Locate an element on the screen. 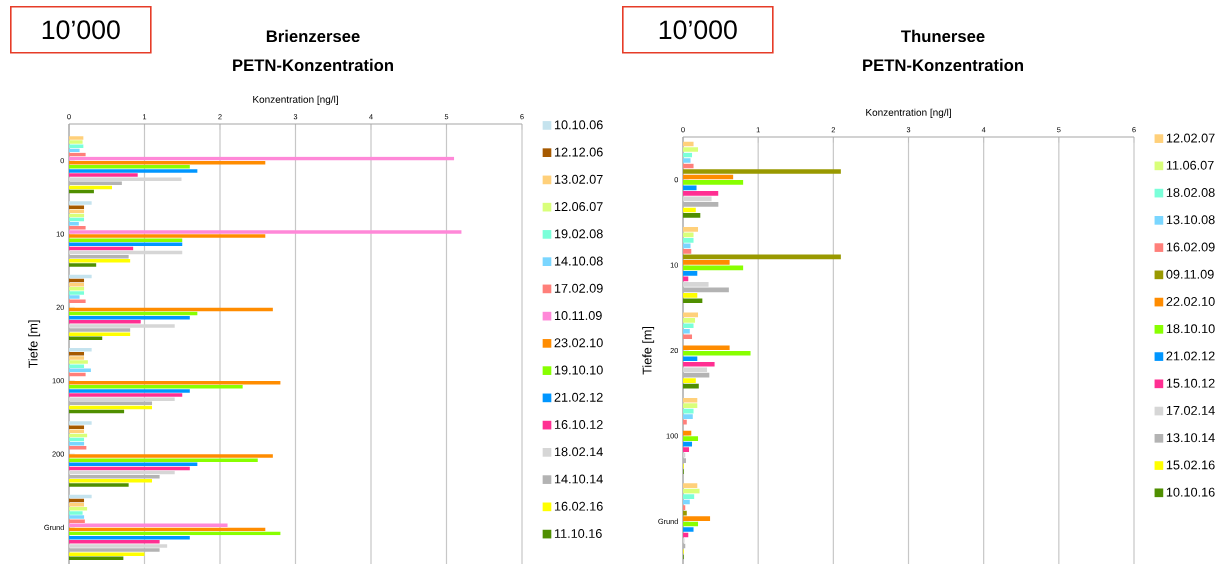 The width and height of the screenshot is (1223, 567). legend-label: 13.10.08 is located at coordinates (1190, 220).